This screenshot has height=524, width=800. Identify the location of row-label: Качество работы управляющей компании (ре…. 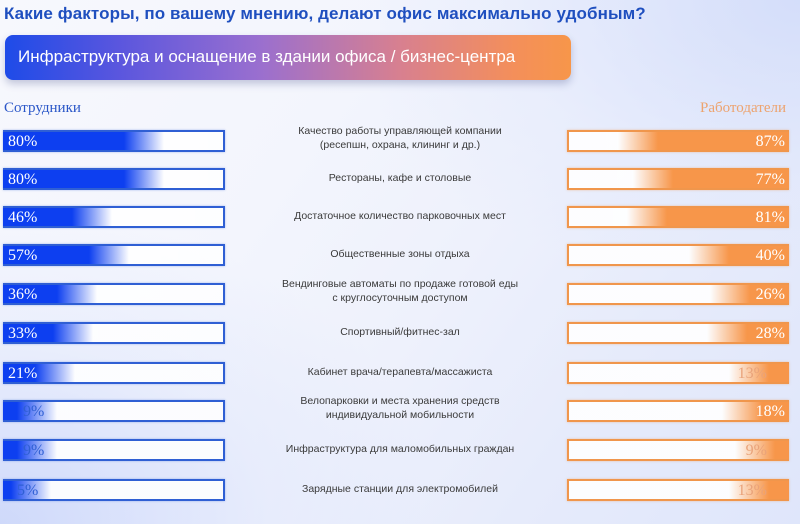
(400, 138).